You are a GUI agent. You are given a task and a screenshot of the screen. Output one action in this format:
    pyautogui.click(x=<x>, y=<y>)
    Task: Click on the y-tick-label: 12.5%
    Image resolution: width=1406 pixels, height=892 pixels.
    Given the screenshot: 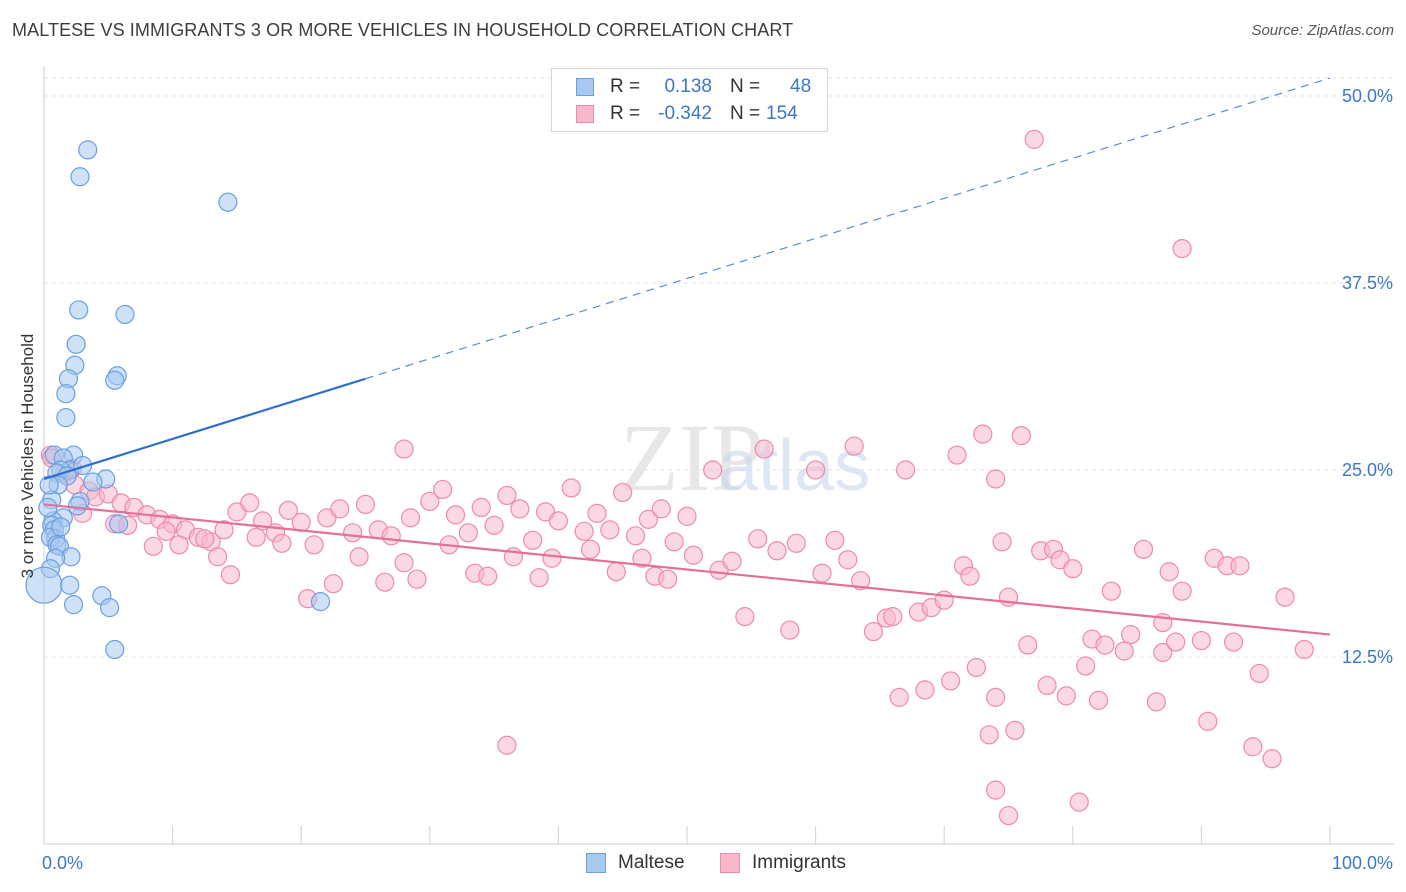 What is the action you would take?
    pyautogui.click(x=1367, y=657)
    